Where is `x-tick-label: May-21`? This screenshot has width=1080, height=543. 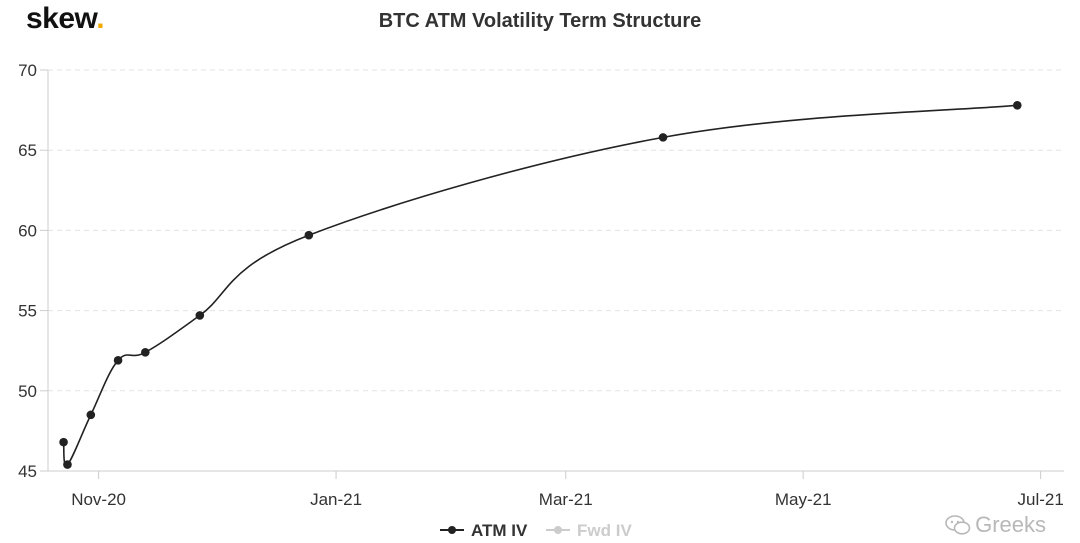
x-tick-label: May-21 is located at coordinates (803, 499).